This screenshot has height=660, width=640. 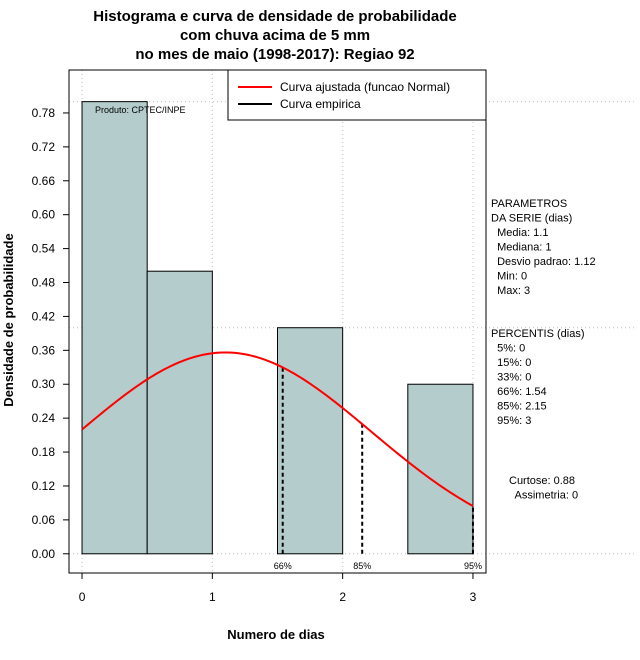 What do you see at coordinates (283, 566) in the screenshot?
I see `percentile-marker-label-0: 66%` at bounding box center [283, 566].